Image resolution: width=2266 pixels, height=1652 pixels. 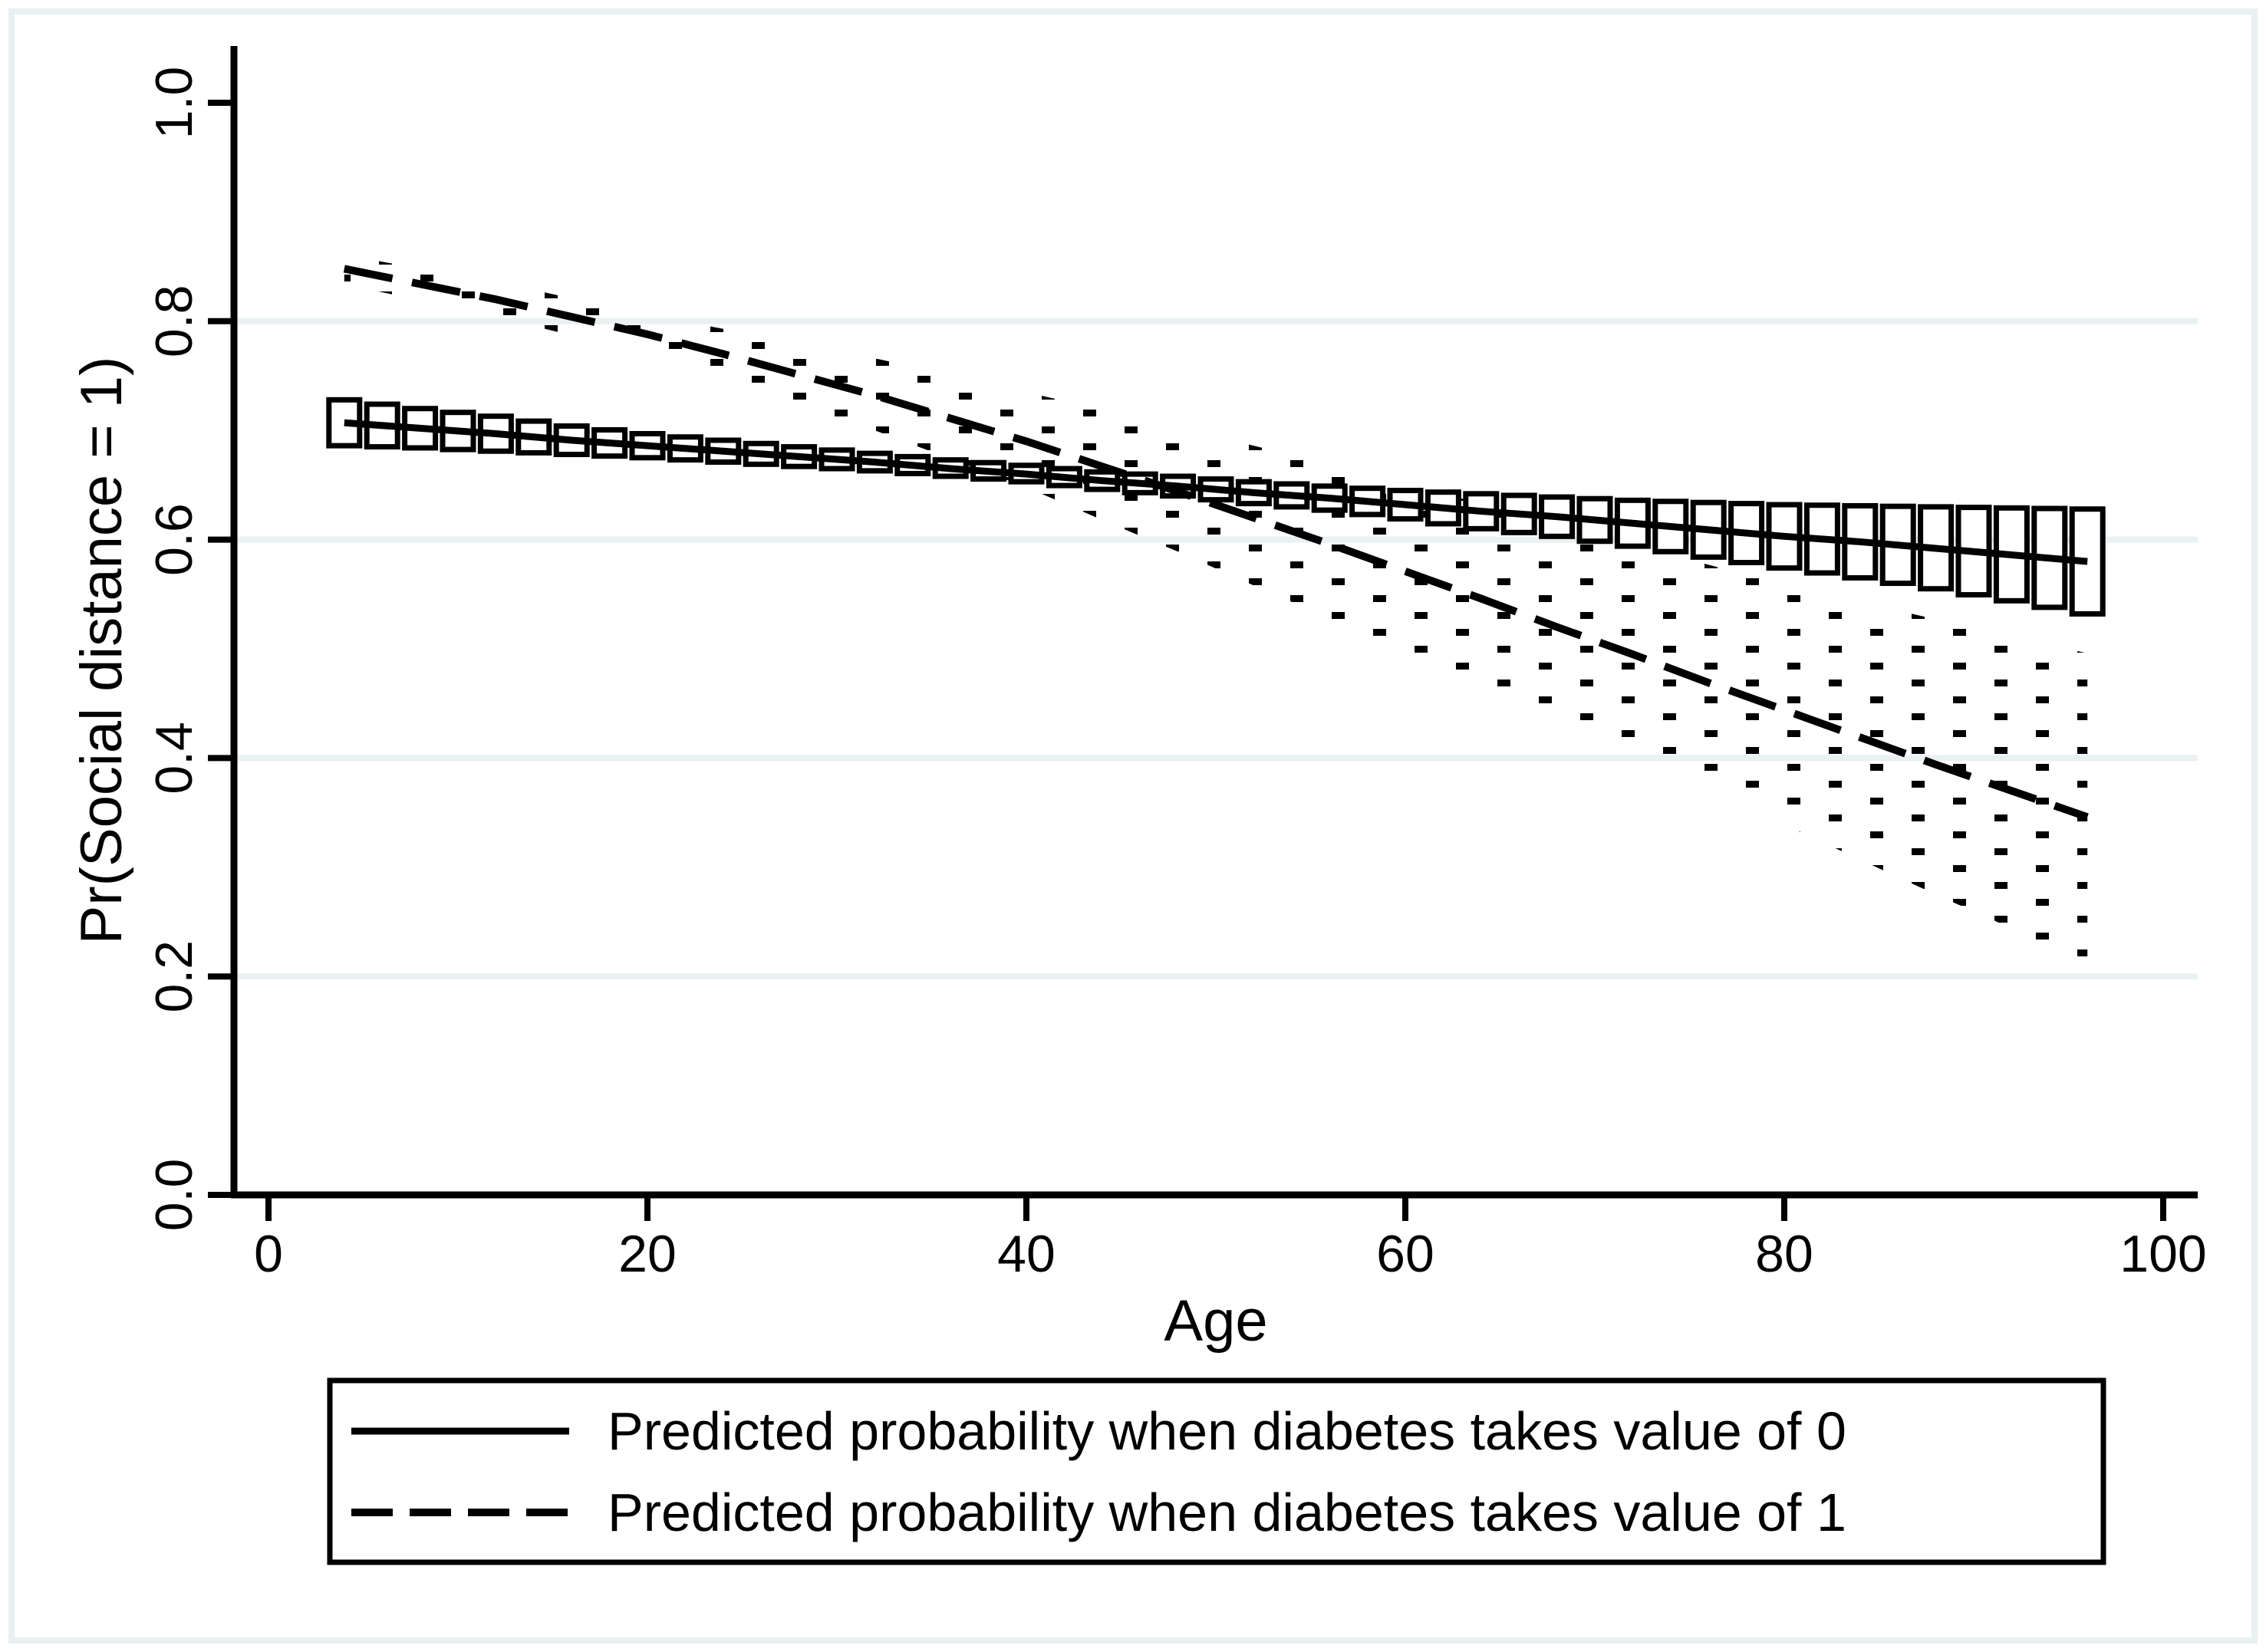 I want to click on y-tick-label: 0.2, so click(x=174, y=976).